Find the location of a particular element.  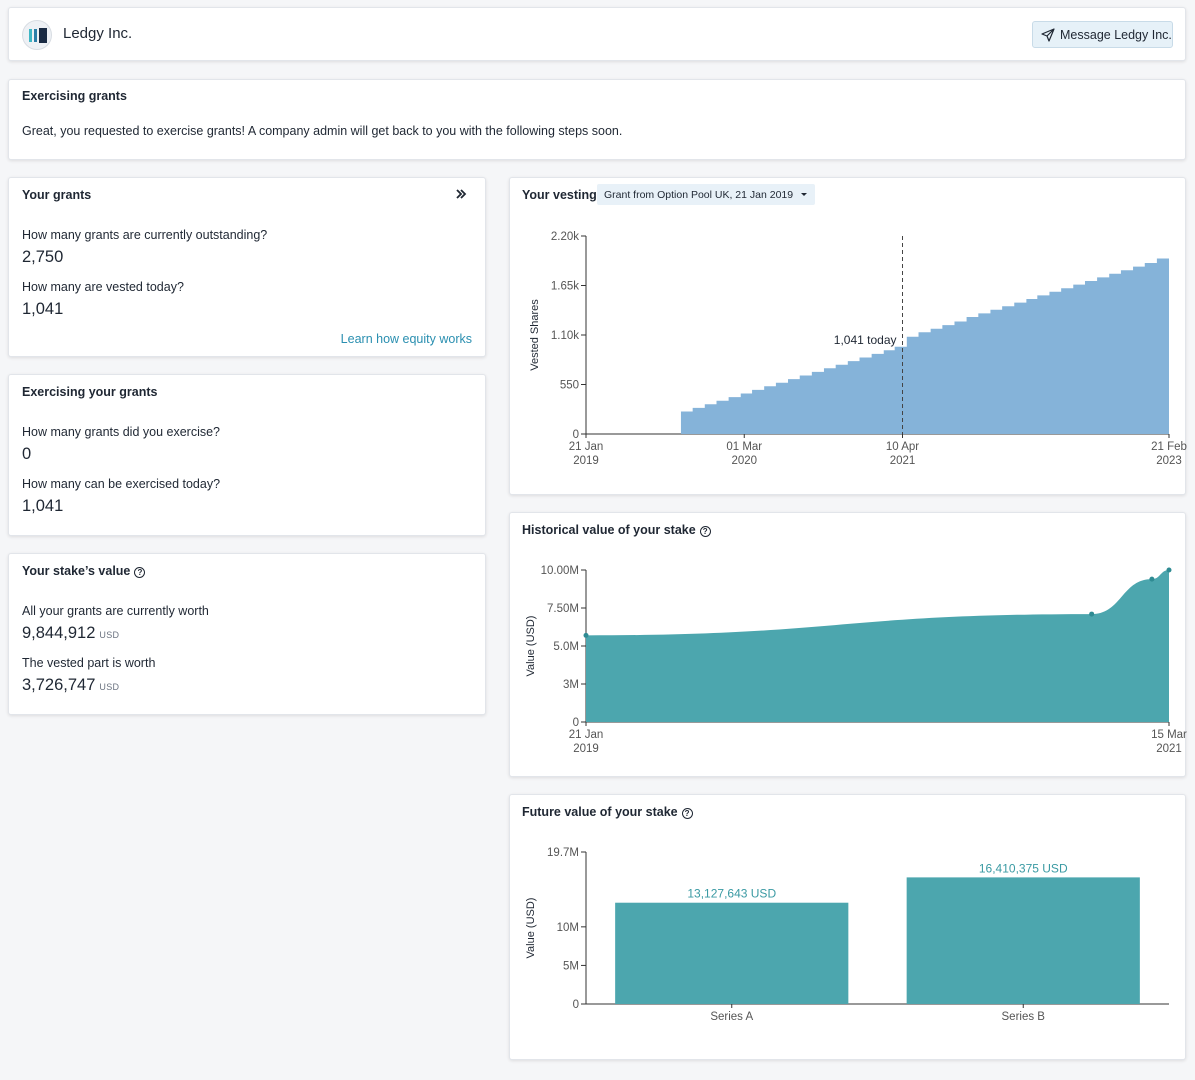

x-tick-label: Series B is located at coordinates (1024, 1017).